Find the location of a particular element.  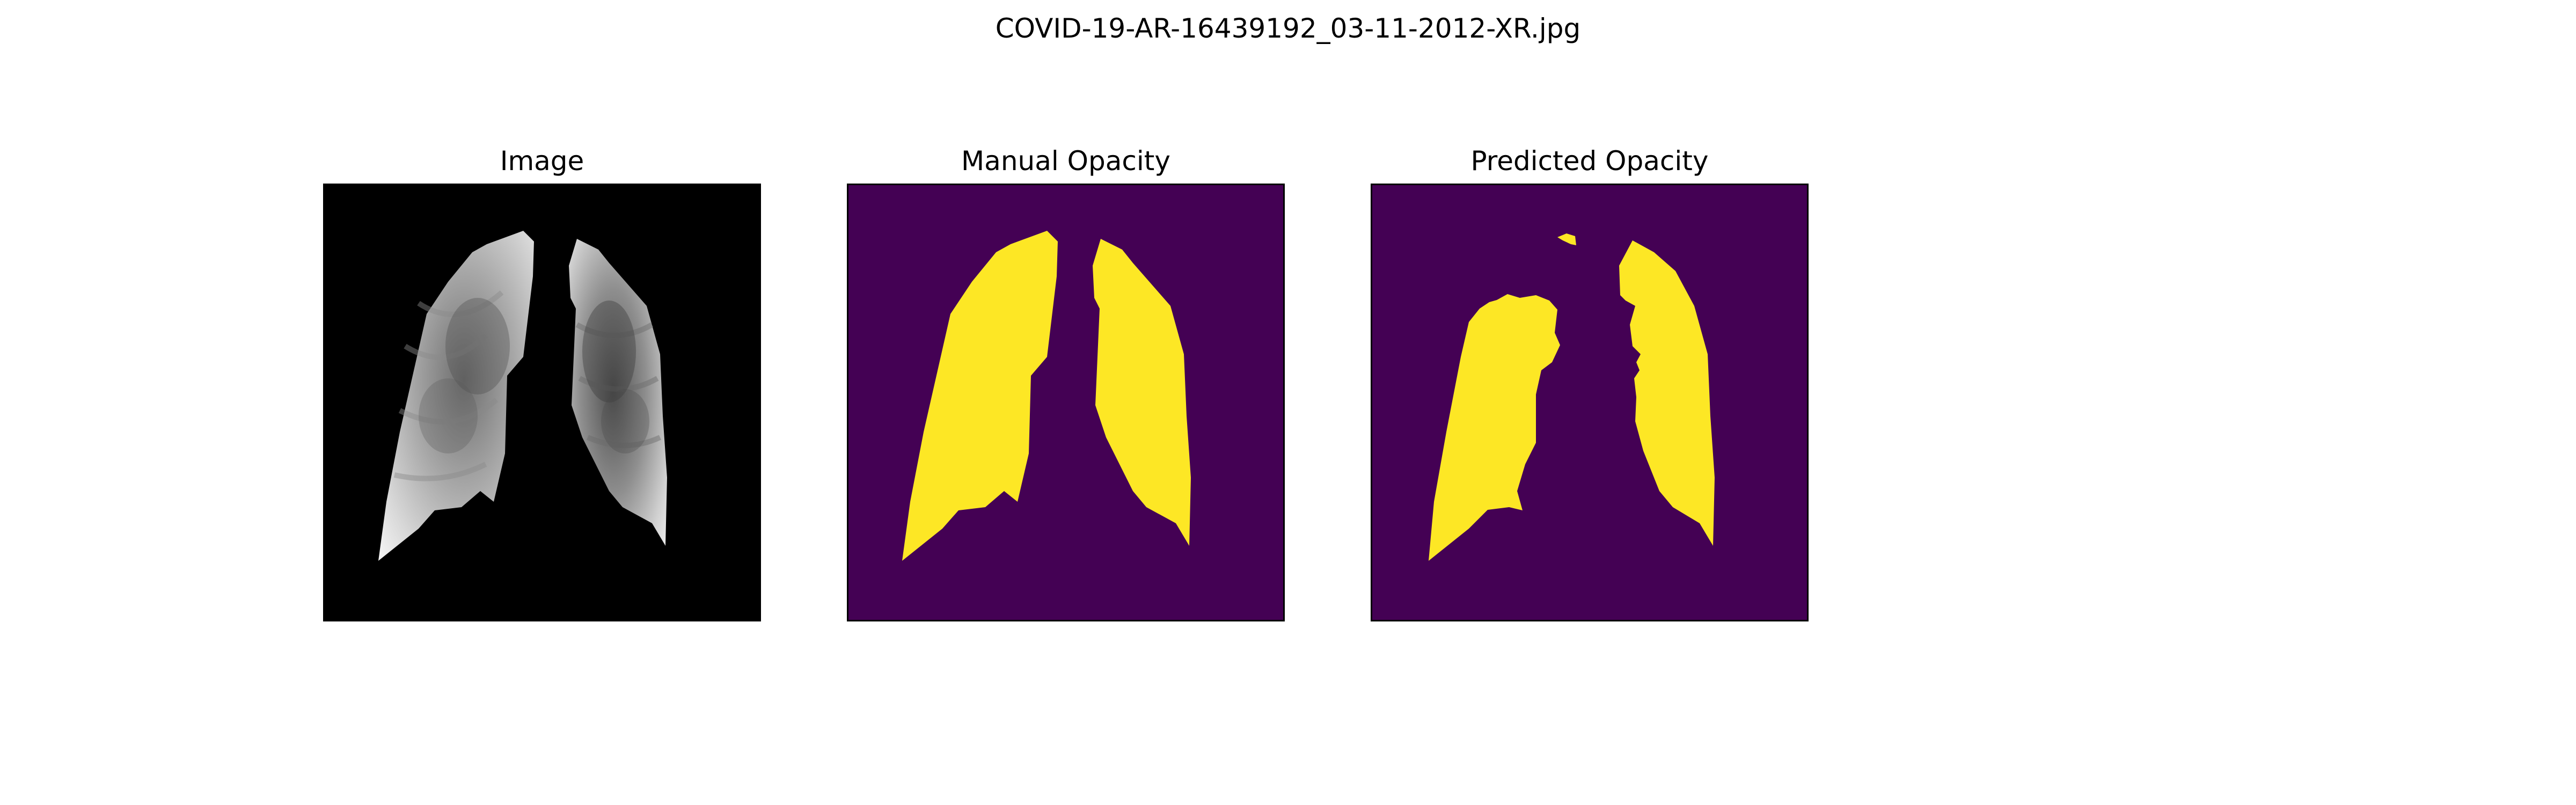

predicted-opacity-panel is located at coordinates (1590, 402).